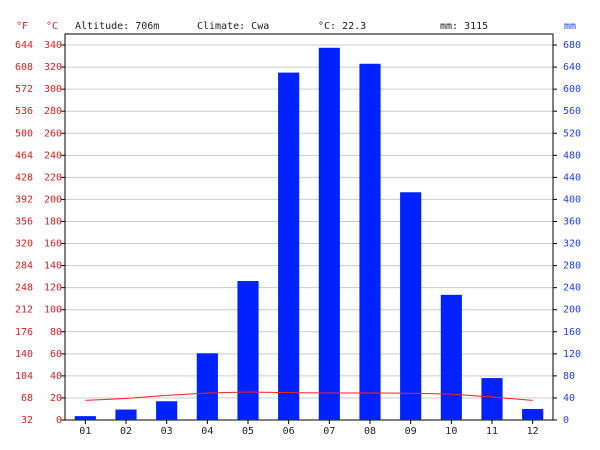 The width and height of the screenshot is (600, 450). I want to click on y2-tick-label: 680, so click(572, 45).